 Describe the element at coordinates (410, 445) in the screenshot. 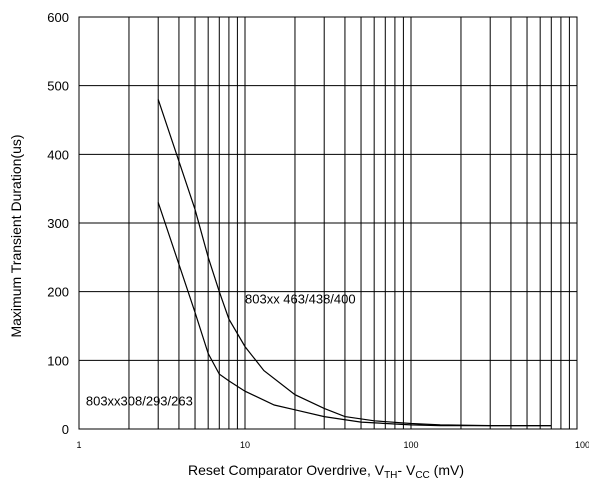

I see `x-tick-label-2: 100` at that location.